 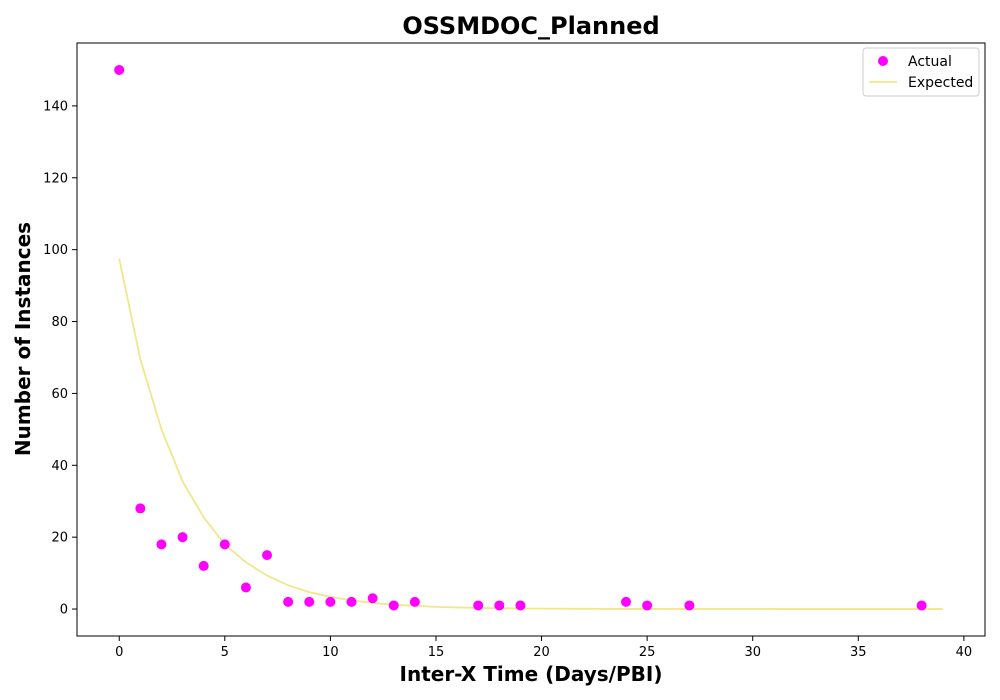 What do you see at coordinates (858, 652) in the screenshot?
I see `x-tick-label: 35` at bounding box center [858, 652].